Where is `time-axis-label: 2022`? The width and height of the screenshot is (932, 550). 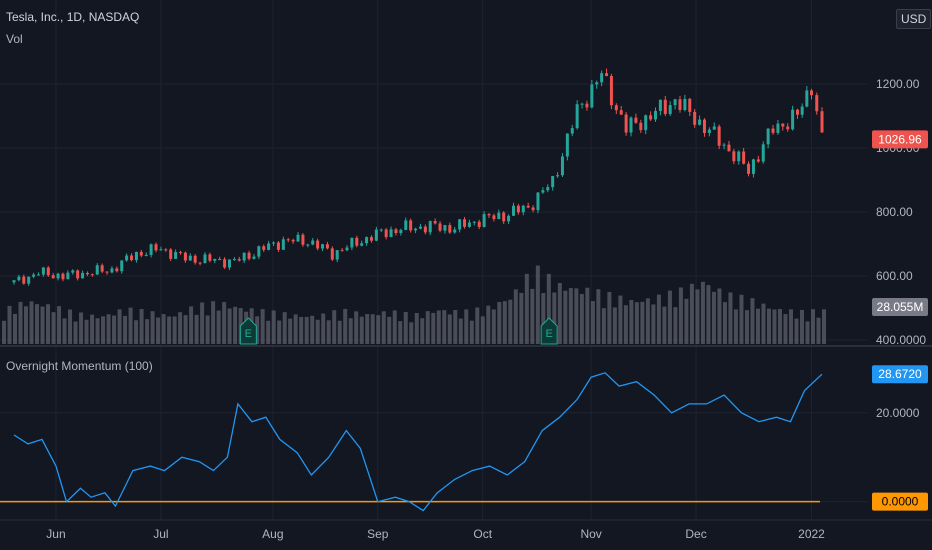 time-axis-label: 2022 is located at coordinates (811, 534).